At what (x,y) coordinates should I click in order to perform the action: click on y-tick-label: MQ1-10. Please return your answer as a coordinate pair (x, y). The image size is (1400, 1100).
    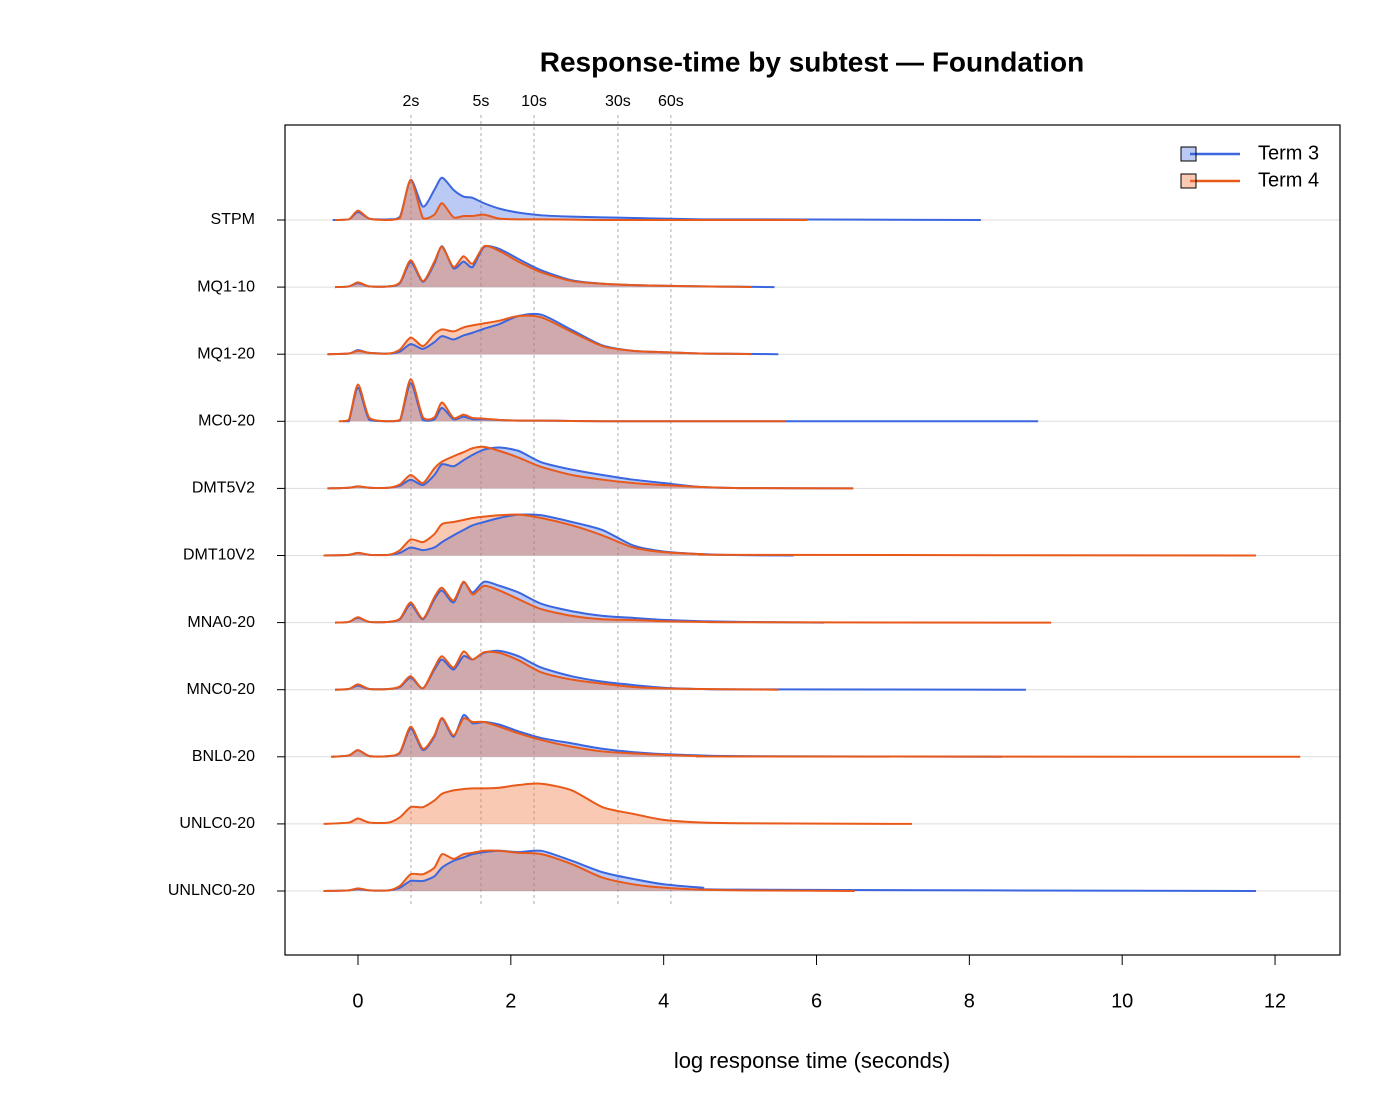
    Looking at the image, I should click on (226, 286).